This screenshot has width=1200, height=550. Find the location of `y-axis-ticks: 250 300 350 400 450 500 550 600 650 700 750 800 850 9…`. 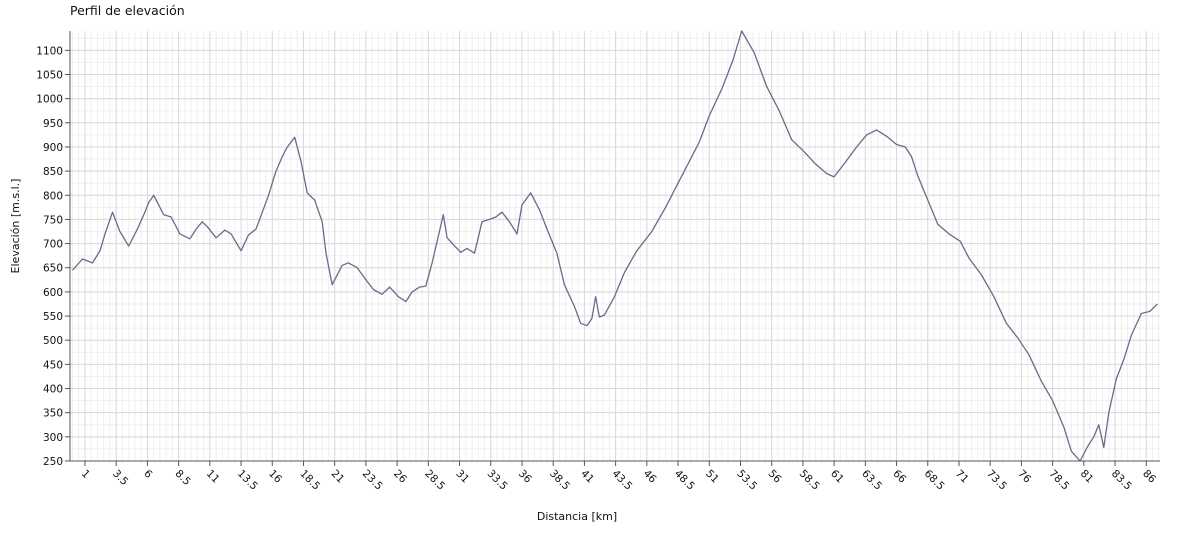

y-axis-ticks: 250 300 350 400 450 500 550 600 650 700 750 800 850 9… is located at coordinates (53, 256).